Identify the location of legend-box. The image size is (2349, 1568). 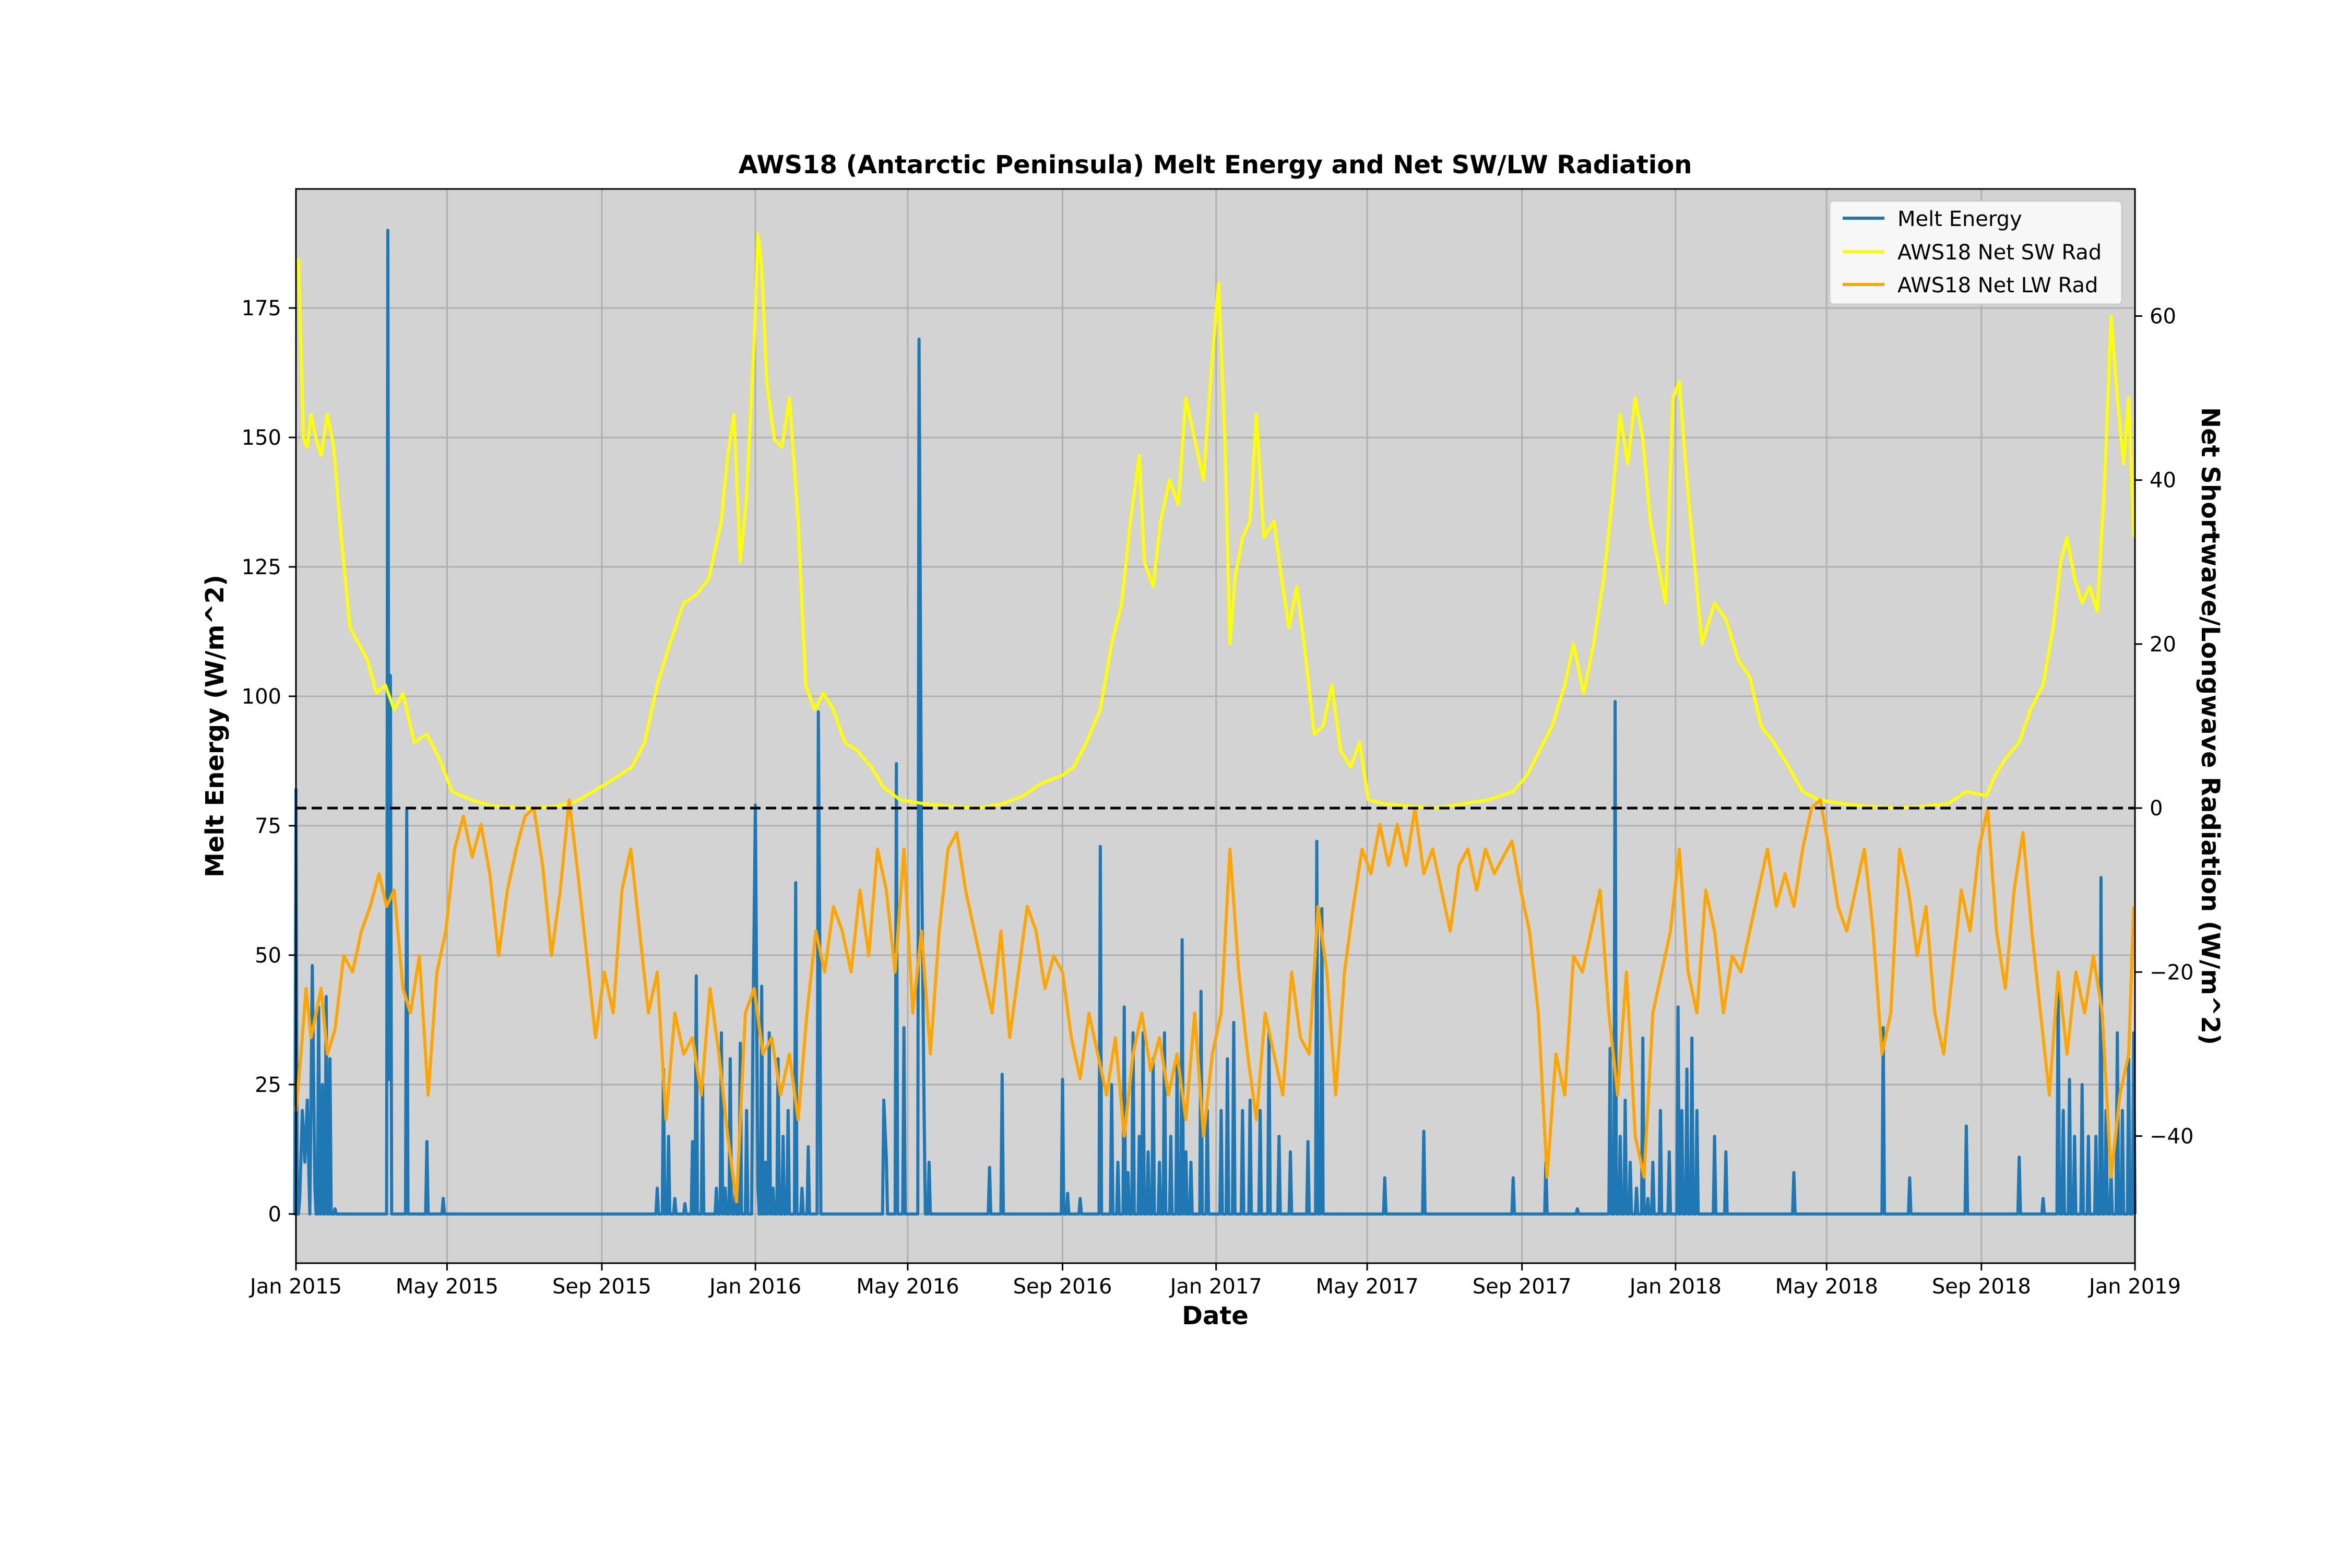
(1976, 252).